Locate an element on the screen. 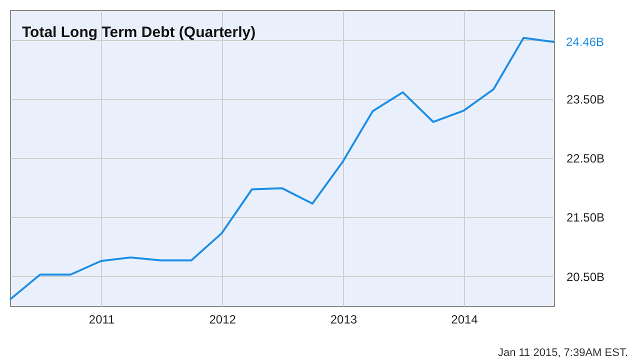 The height and width of the screenshot is (362, 635). y-tick-label: 23.50B is located at coordinates (585, 99).